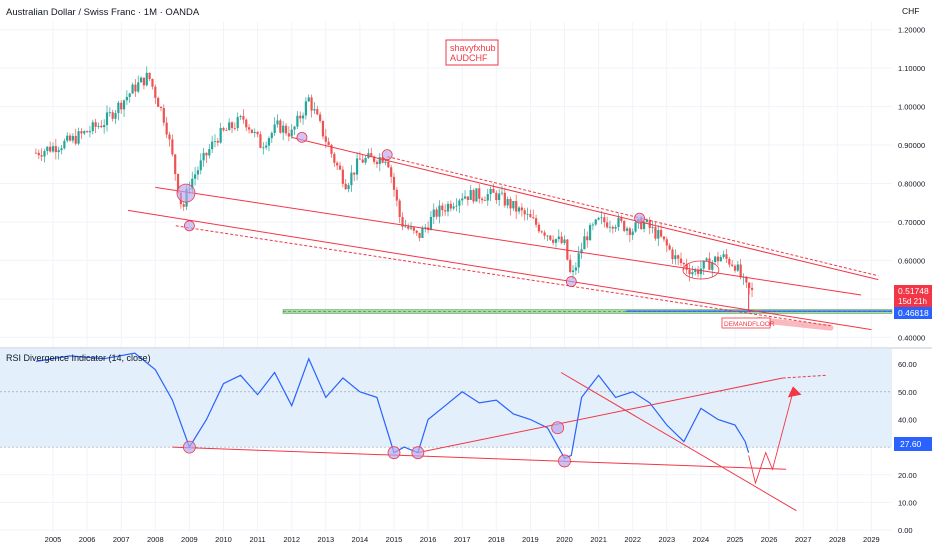  Describe the element at coordinates (587, 311) in the screenshot. I see `demand-zone` at that location.